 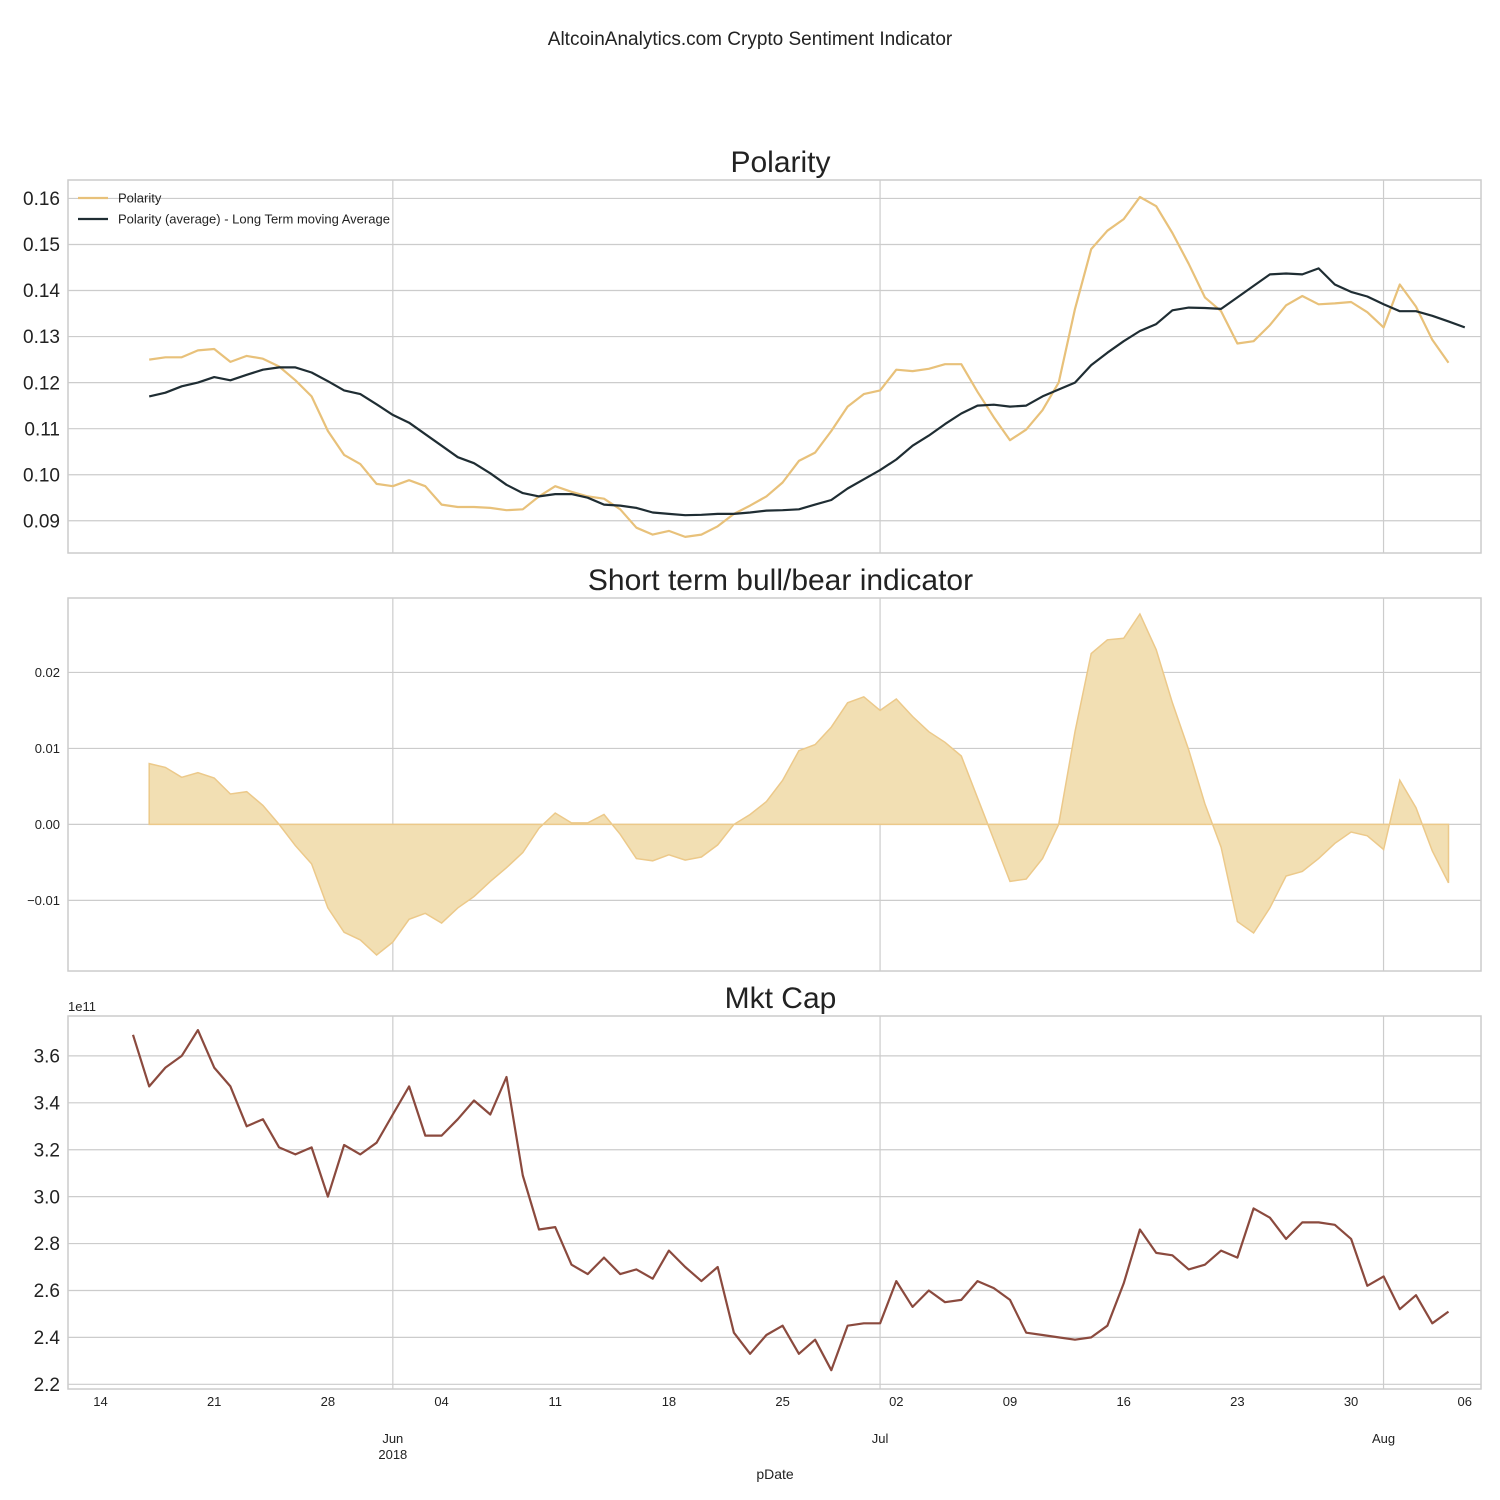 What do you see at coordinates (775, 1474) in the screenshot?
I see `x-axis-label: pDate` at bounding box center [775, 1474].